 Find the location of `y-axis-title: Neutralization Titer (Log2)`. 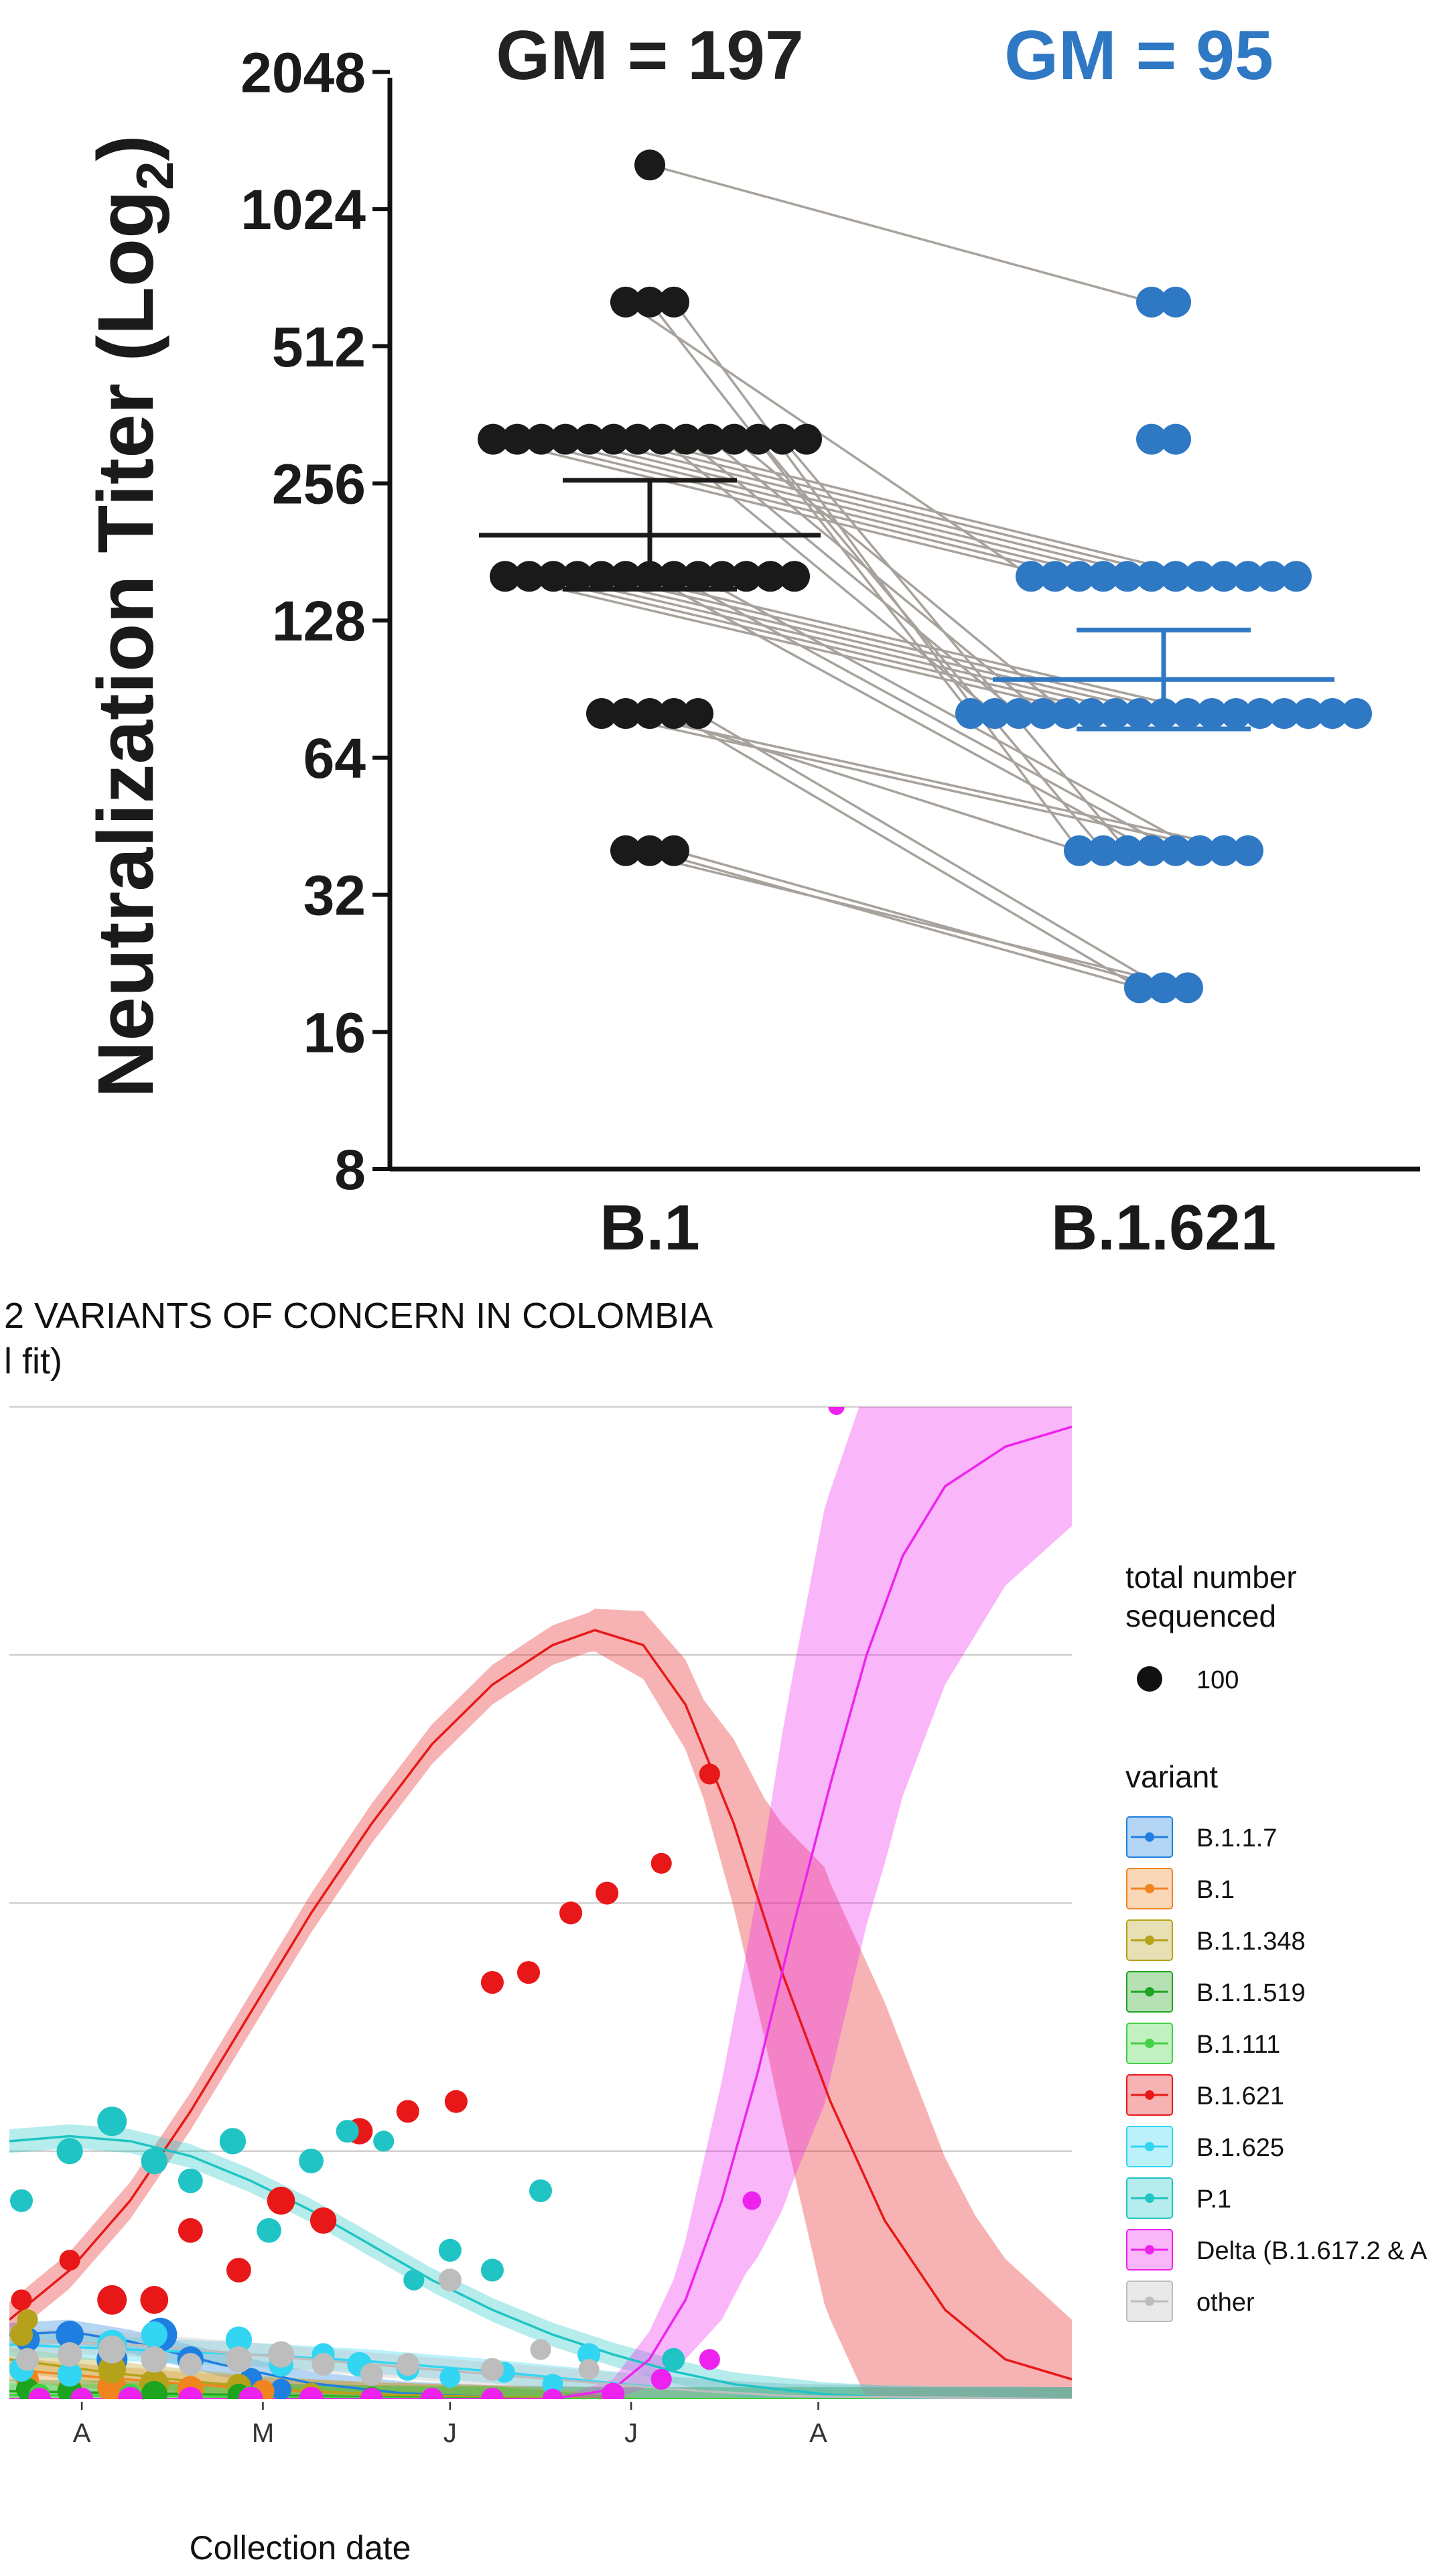

y-axis-title: Neutralization Titer (Log2) is located at coordinates (133, 616).